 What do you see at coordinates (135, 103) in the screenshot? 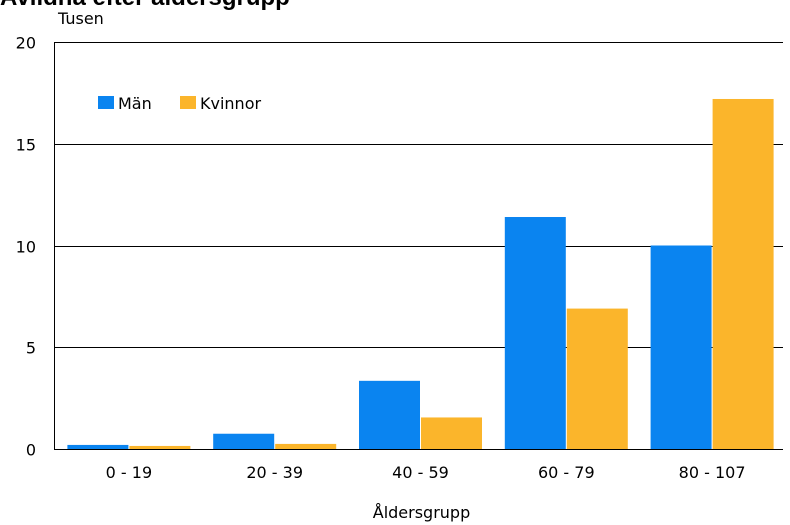
I see `legend-label-man: Män` at bounding box center [135, 103].